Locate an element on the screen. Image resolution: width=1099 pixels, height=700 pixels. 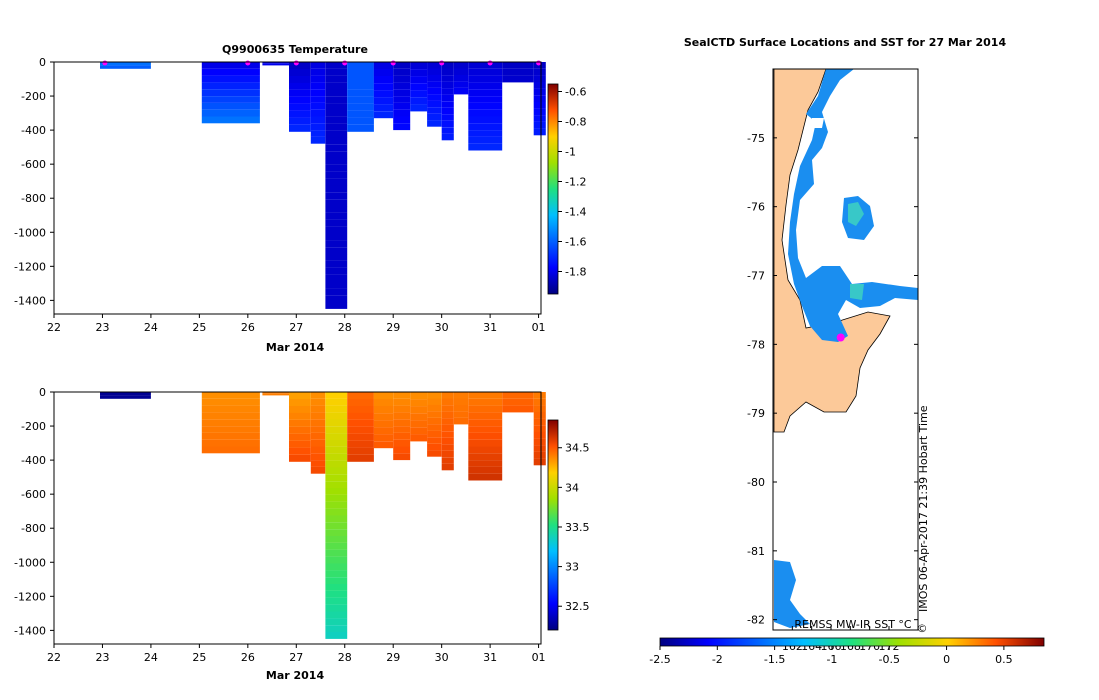
map-colorbar-tick-label: 0 is located at coordinates (946, 659).